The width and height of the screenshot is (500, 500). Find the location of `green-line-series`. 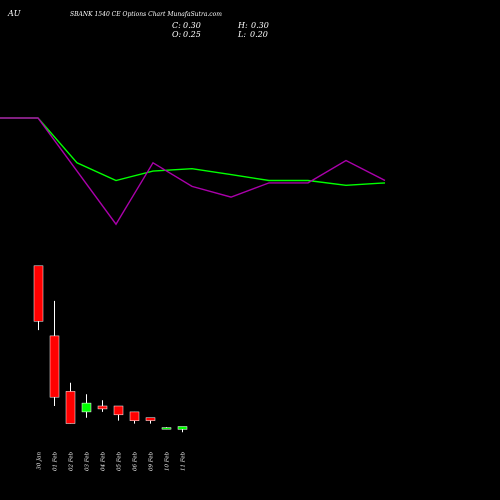

green-line-series is located at coordinates (193, 152).